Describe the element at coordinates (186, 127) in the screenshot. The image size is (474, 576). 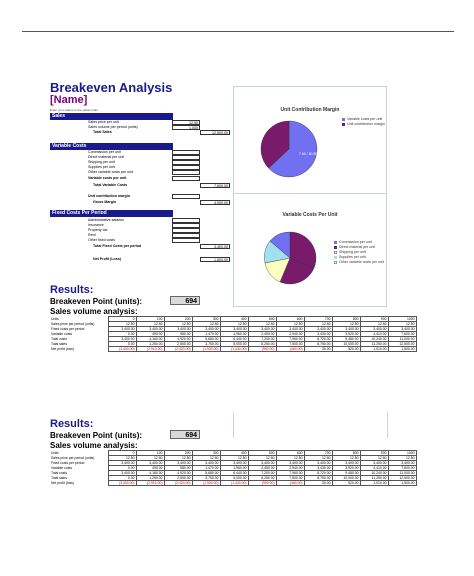
I see `sales-volume-cell: 1,000` at that location.